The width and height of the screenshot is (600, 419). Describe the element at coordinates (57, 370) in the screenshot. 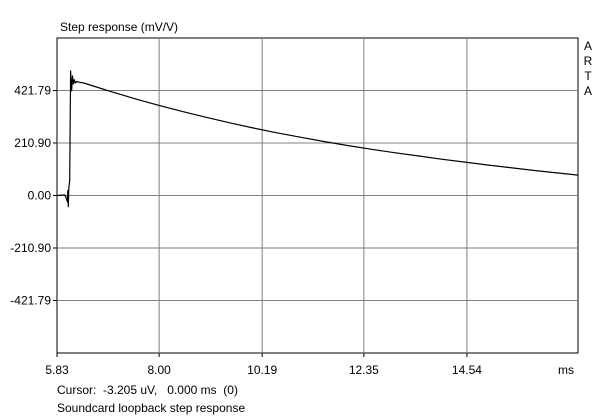

I see `x-tick-label: 5.83` at that location.